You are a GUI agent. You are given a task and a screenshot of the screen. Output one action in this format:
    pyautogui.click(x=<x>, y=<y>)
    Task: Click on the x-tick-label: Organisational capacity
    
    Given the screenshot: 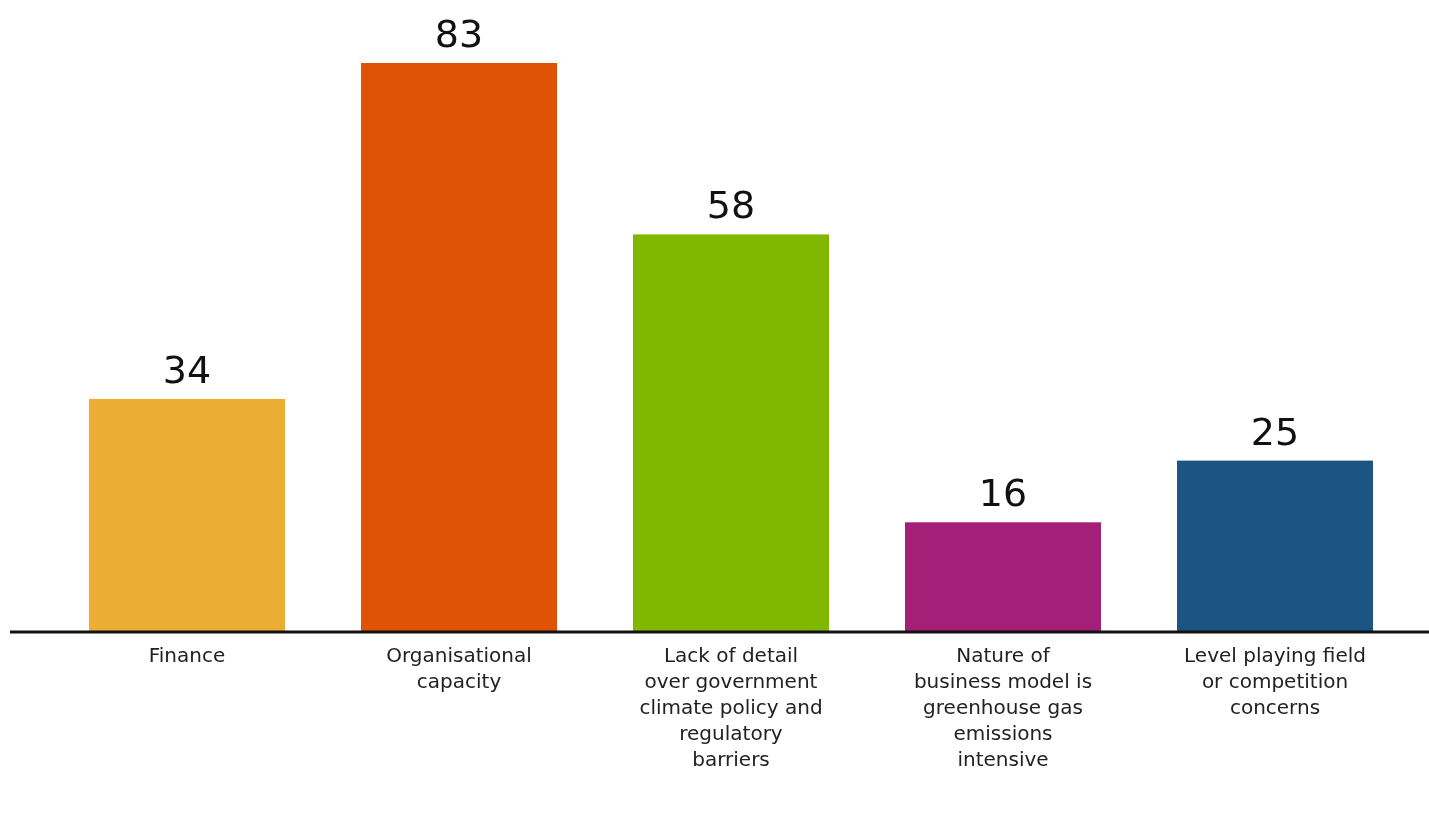 What is the action you would take?
    pyautogui.click(x=459, y=668)
    